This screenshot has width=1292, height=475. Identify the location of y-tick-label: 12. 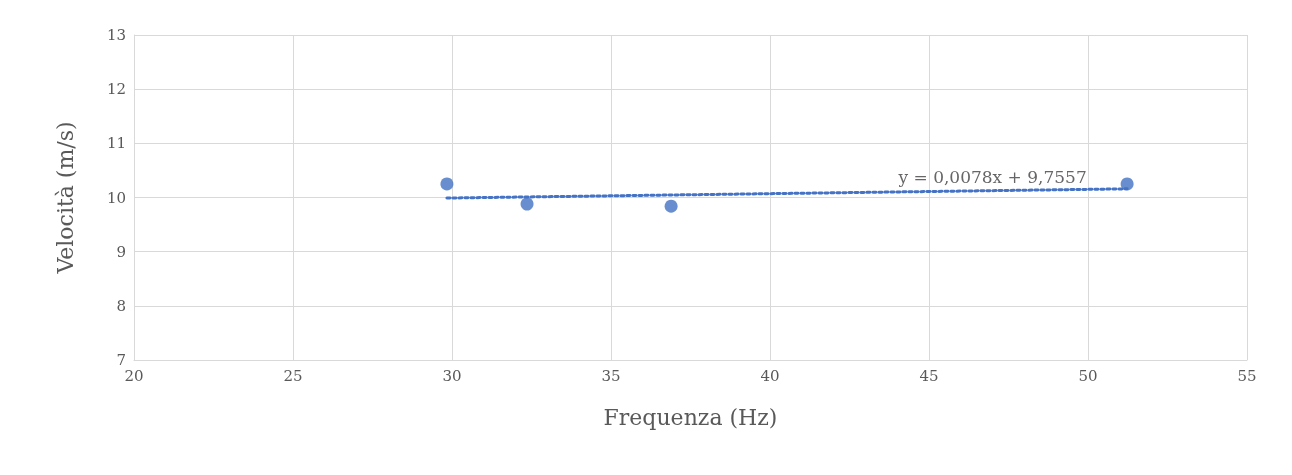
(116, 89).